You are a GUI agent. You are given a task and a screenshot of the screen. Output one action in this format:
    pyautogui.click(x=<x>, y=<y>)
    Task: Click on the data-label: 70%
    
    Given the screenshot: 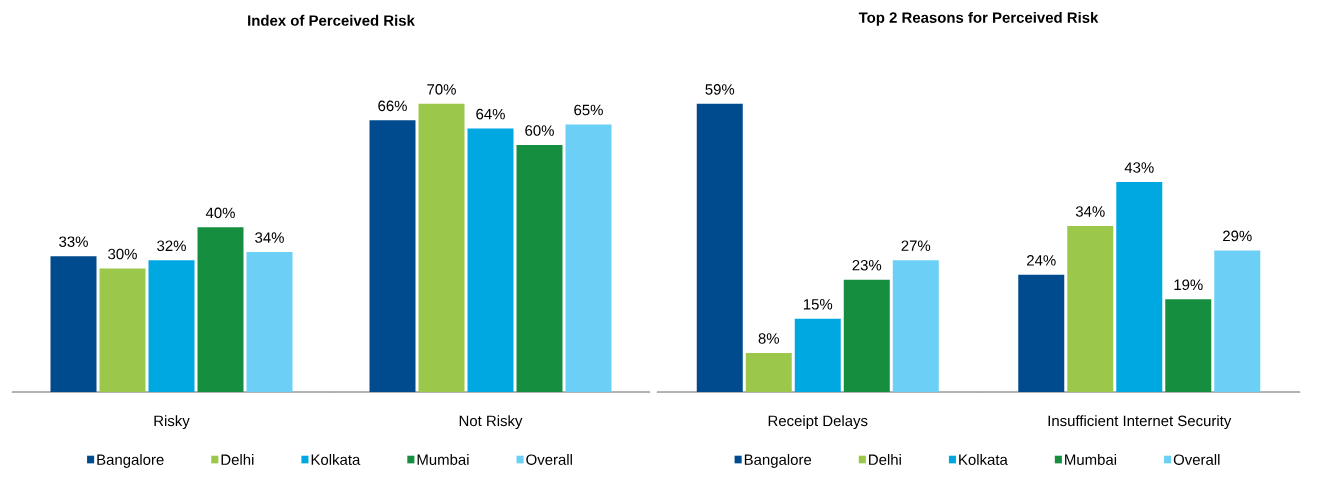 What is the action you would take?
    pyautogui.click(x=441, y=89)
    